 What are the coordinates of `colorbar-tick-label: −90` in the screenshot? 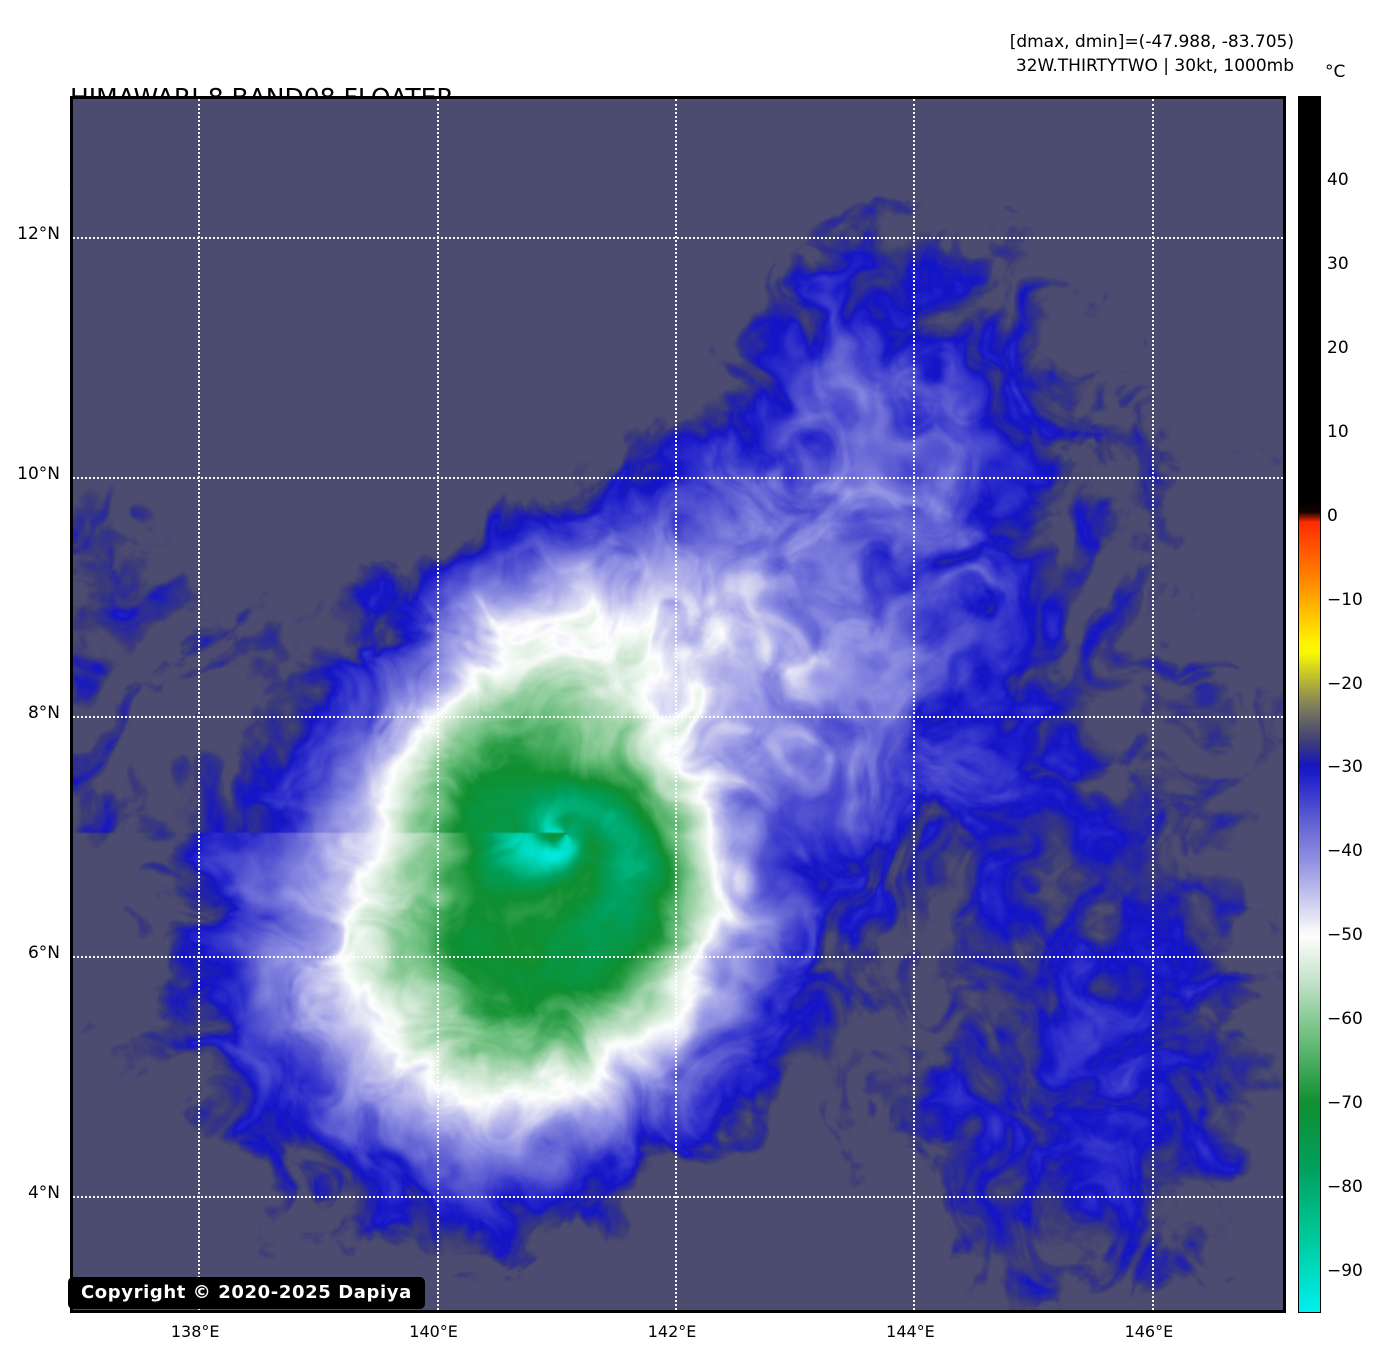 It's located at (1345, 1271).